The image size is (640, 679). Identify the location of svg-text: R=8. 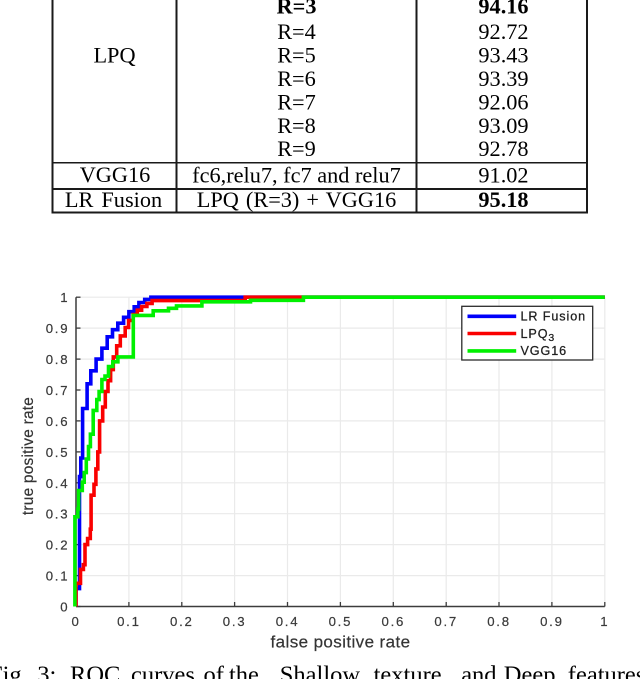
(296, 125).